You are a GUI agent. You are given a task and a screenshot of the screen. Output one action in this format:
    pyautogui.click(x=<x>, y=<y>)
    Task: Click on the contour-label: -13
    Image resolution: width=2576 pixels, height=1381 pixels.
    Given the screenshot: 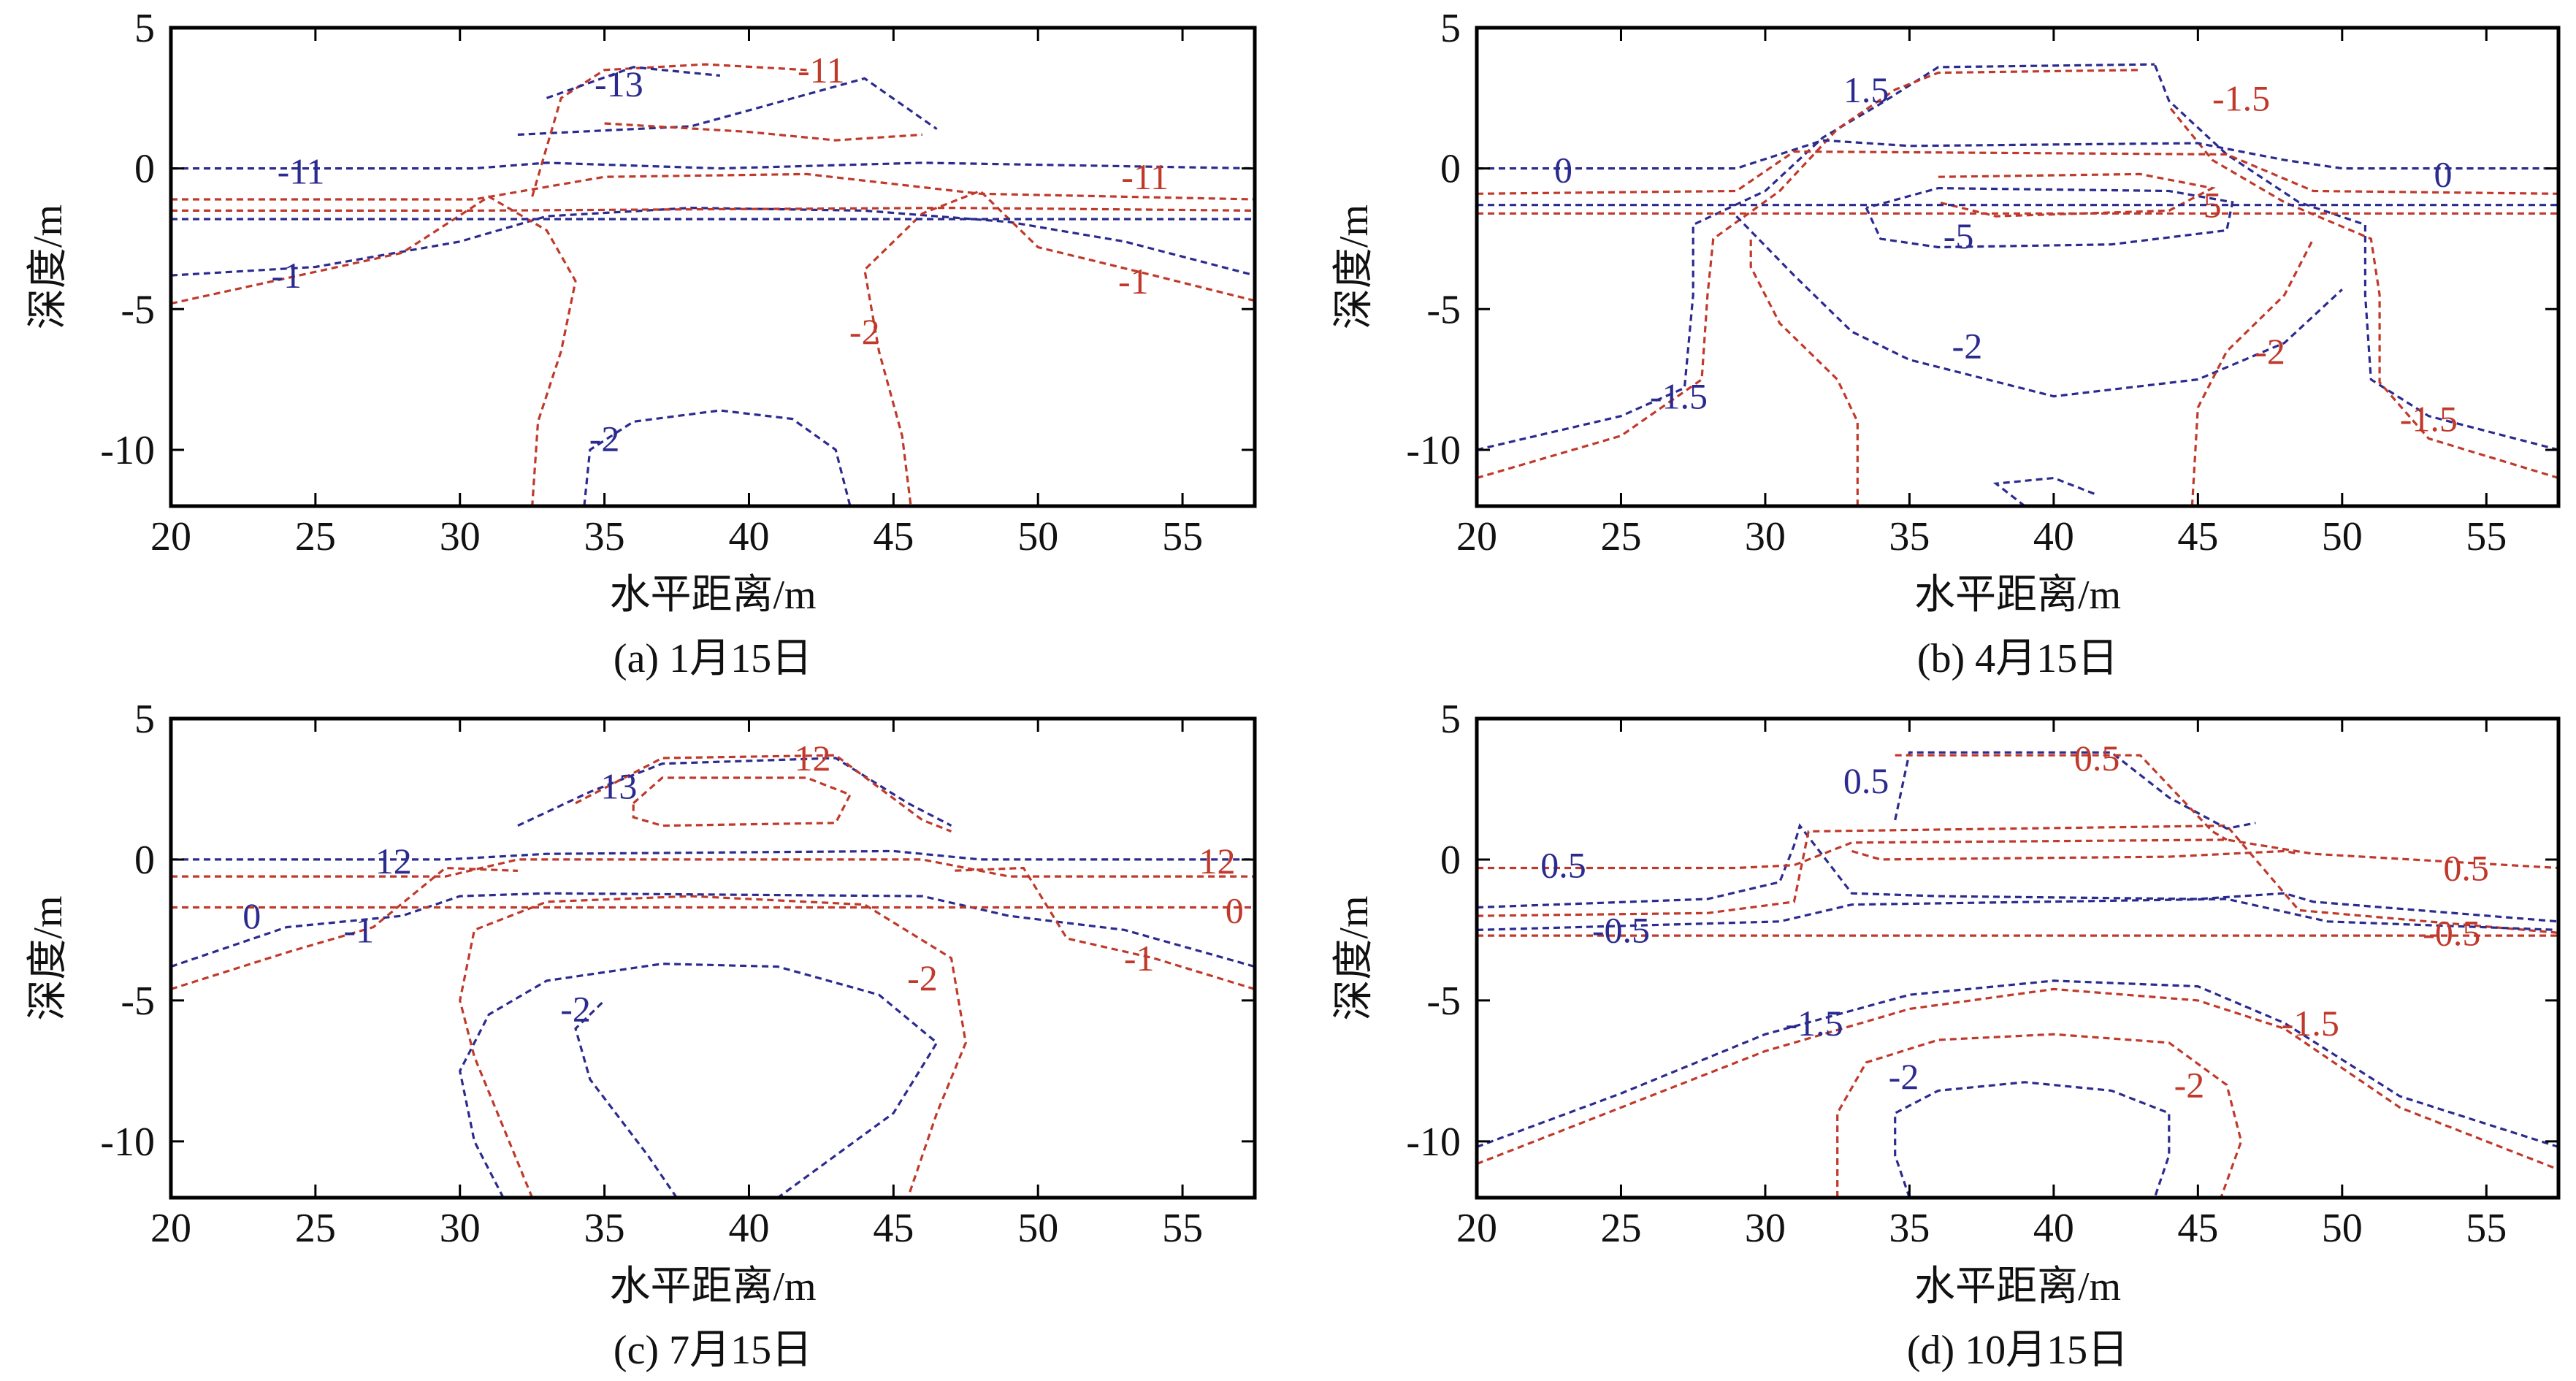 What is the action you would take?
    pyautogui.click(x=619, y=84)
    